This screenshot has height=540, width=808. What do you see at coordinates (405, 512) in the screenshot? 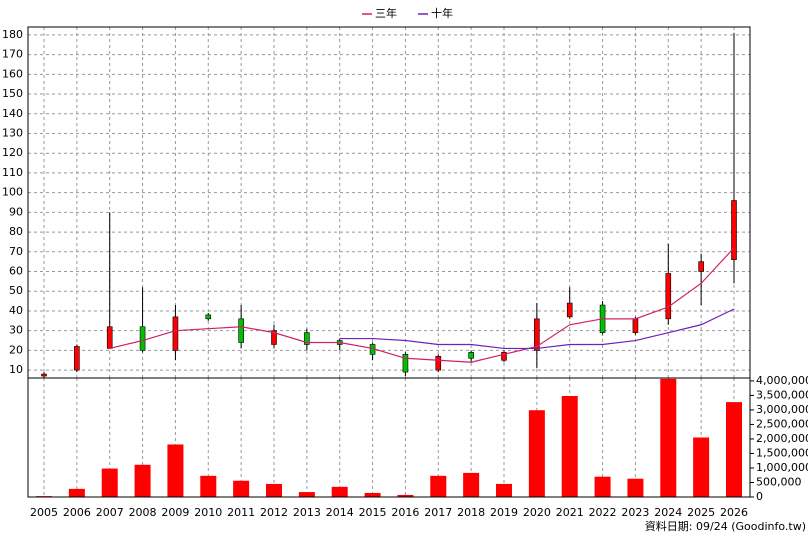
I see `x-tick-label: 2016` at bounding box center [405, 512].